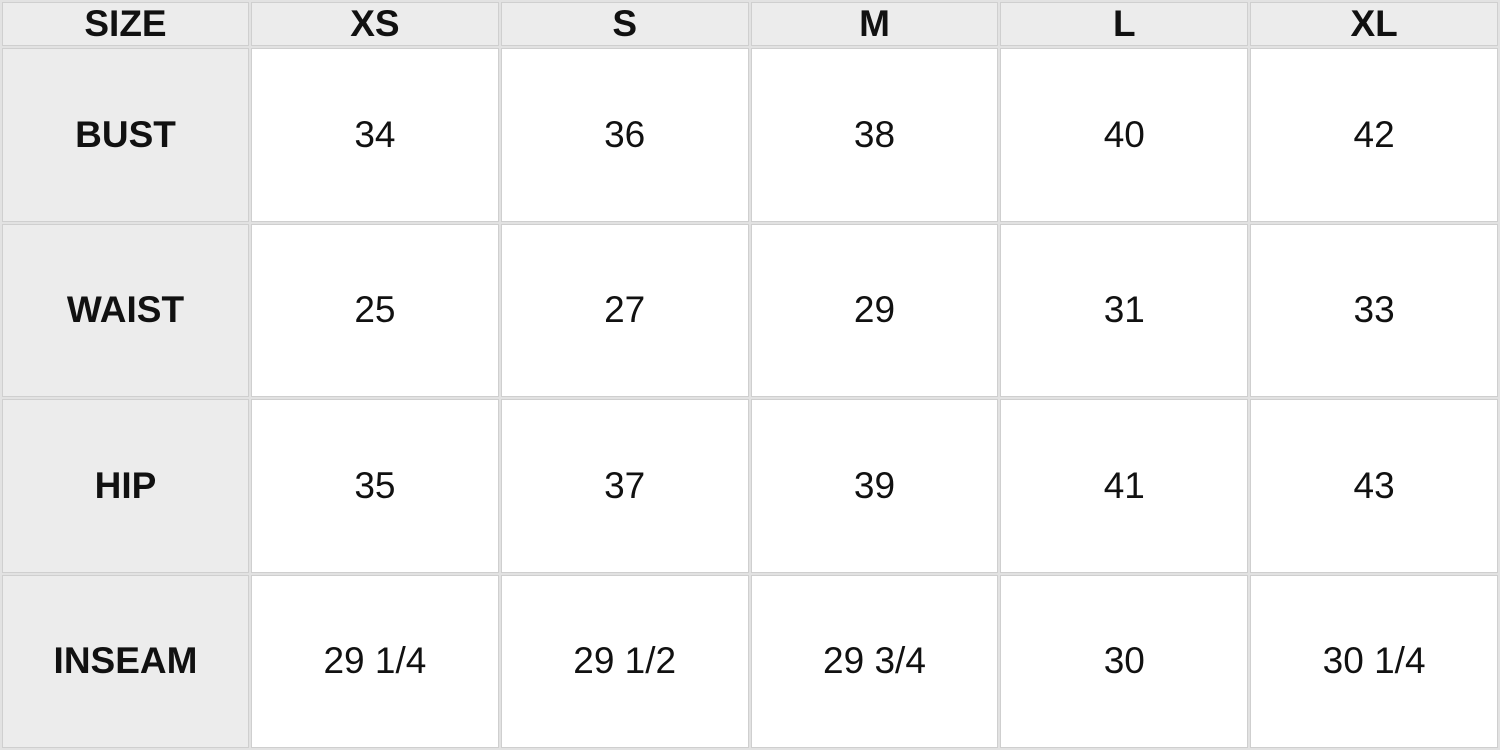  I want to click on measurement-cell: 38, so click(874, 135).